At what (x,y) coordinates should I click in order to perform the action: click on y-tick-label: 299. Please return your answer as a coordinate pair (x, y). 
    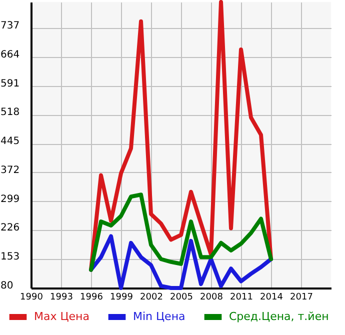
    Looking at the image, I should click on (10, 199).